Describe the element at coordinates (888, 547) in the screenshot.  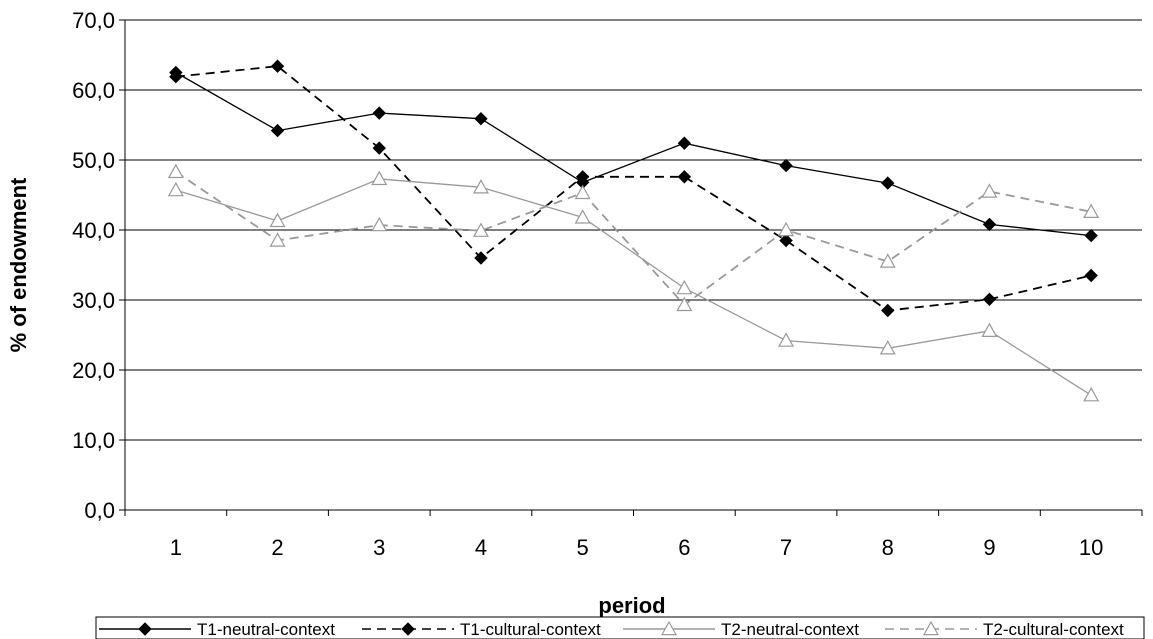
I see `x-tick-label: 8` at that location.